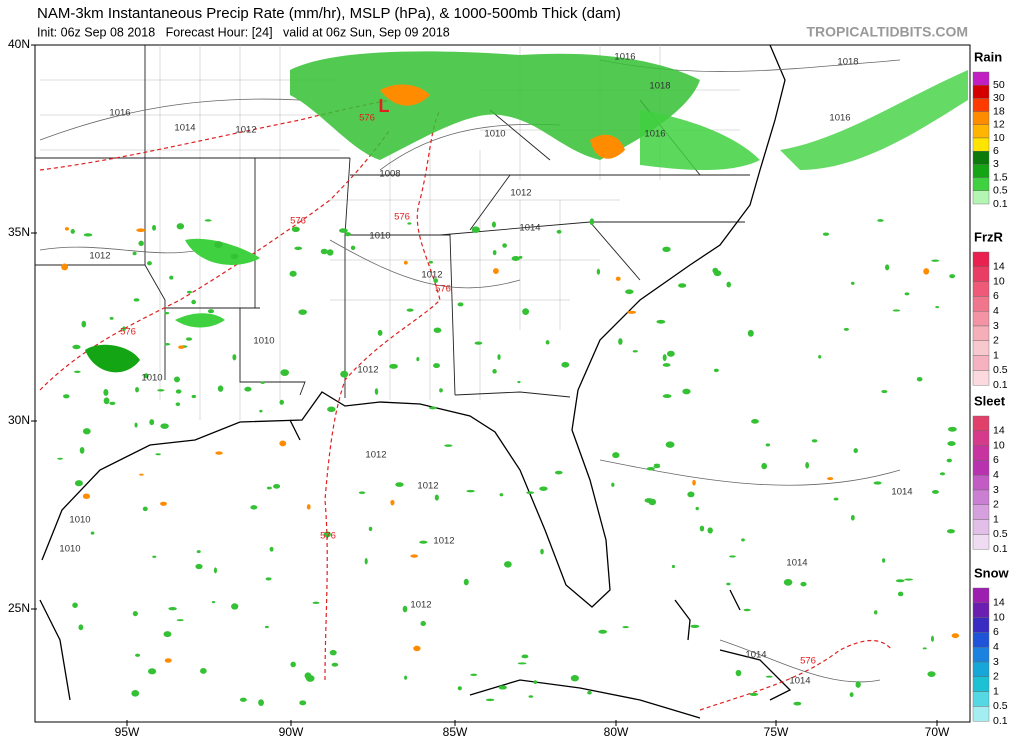 The width and height of the screenshot is (1024, 747). I want to click on legend-level: 10, so click(999, 138).